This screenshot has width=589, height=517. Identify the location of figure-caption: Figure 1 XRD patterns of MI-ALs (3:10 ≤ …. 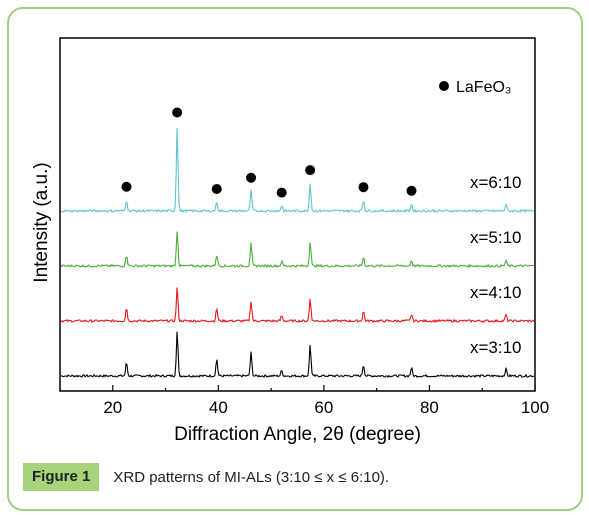
(206, 477).